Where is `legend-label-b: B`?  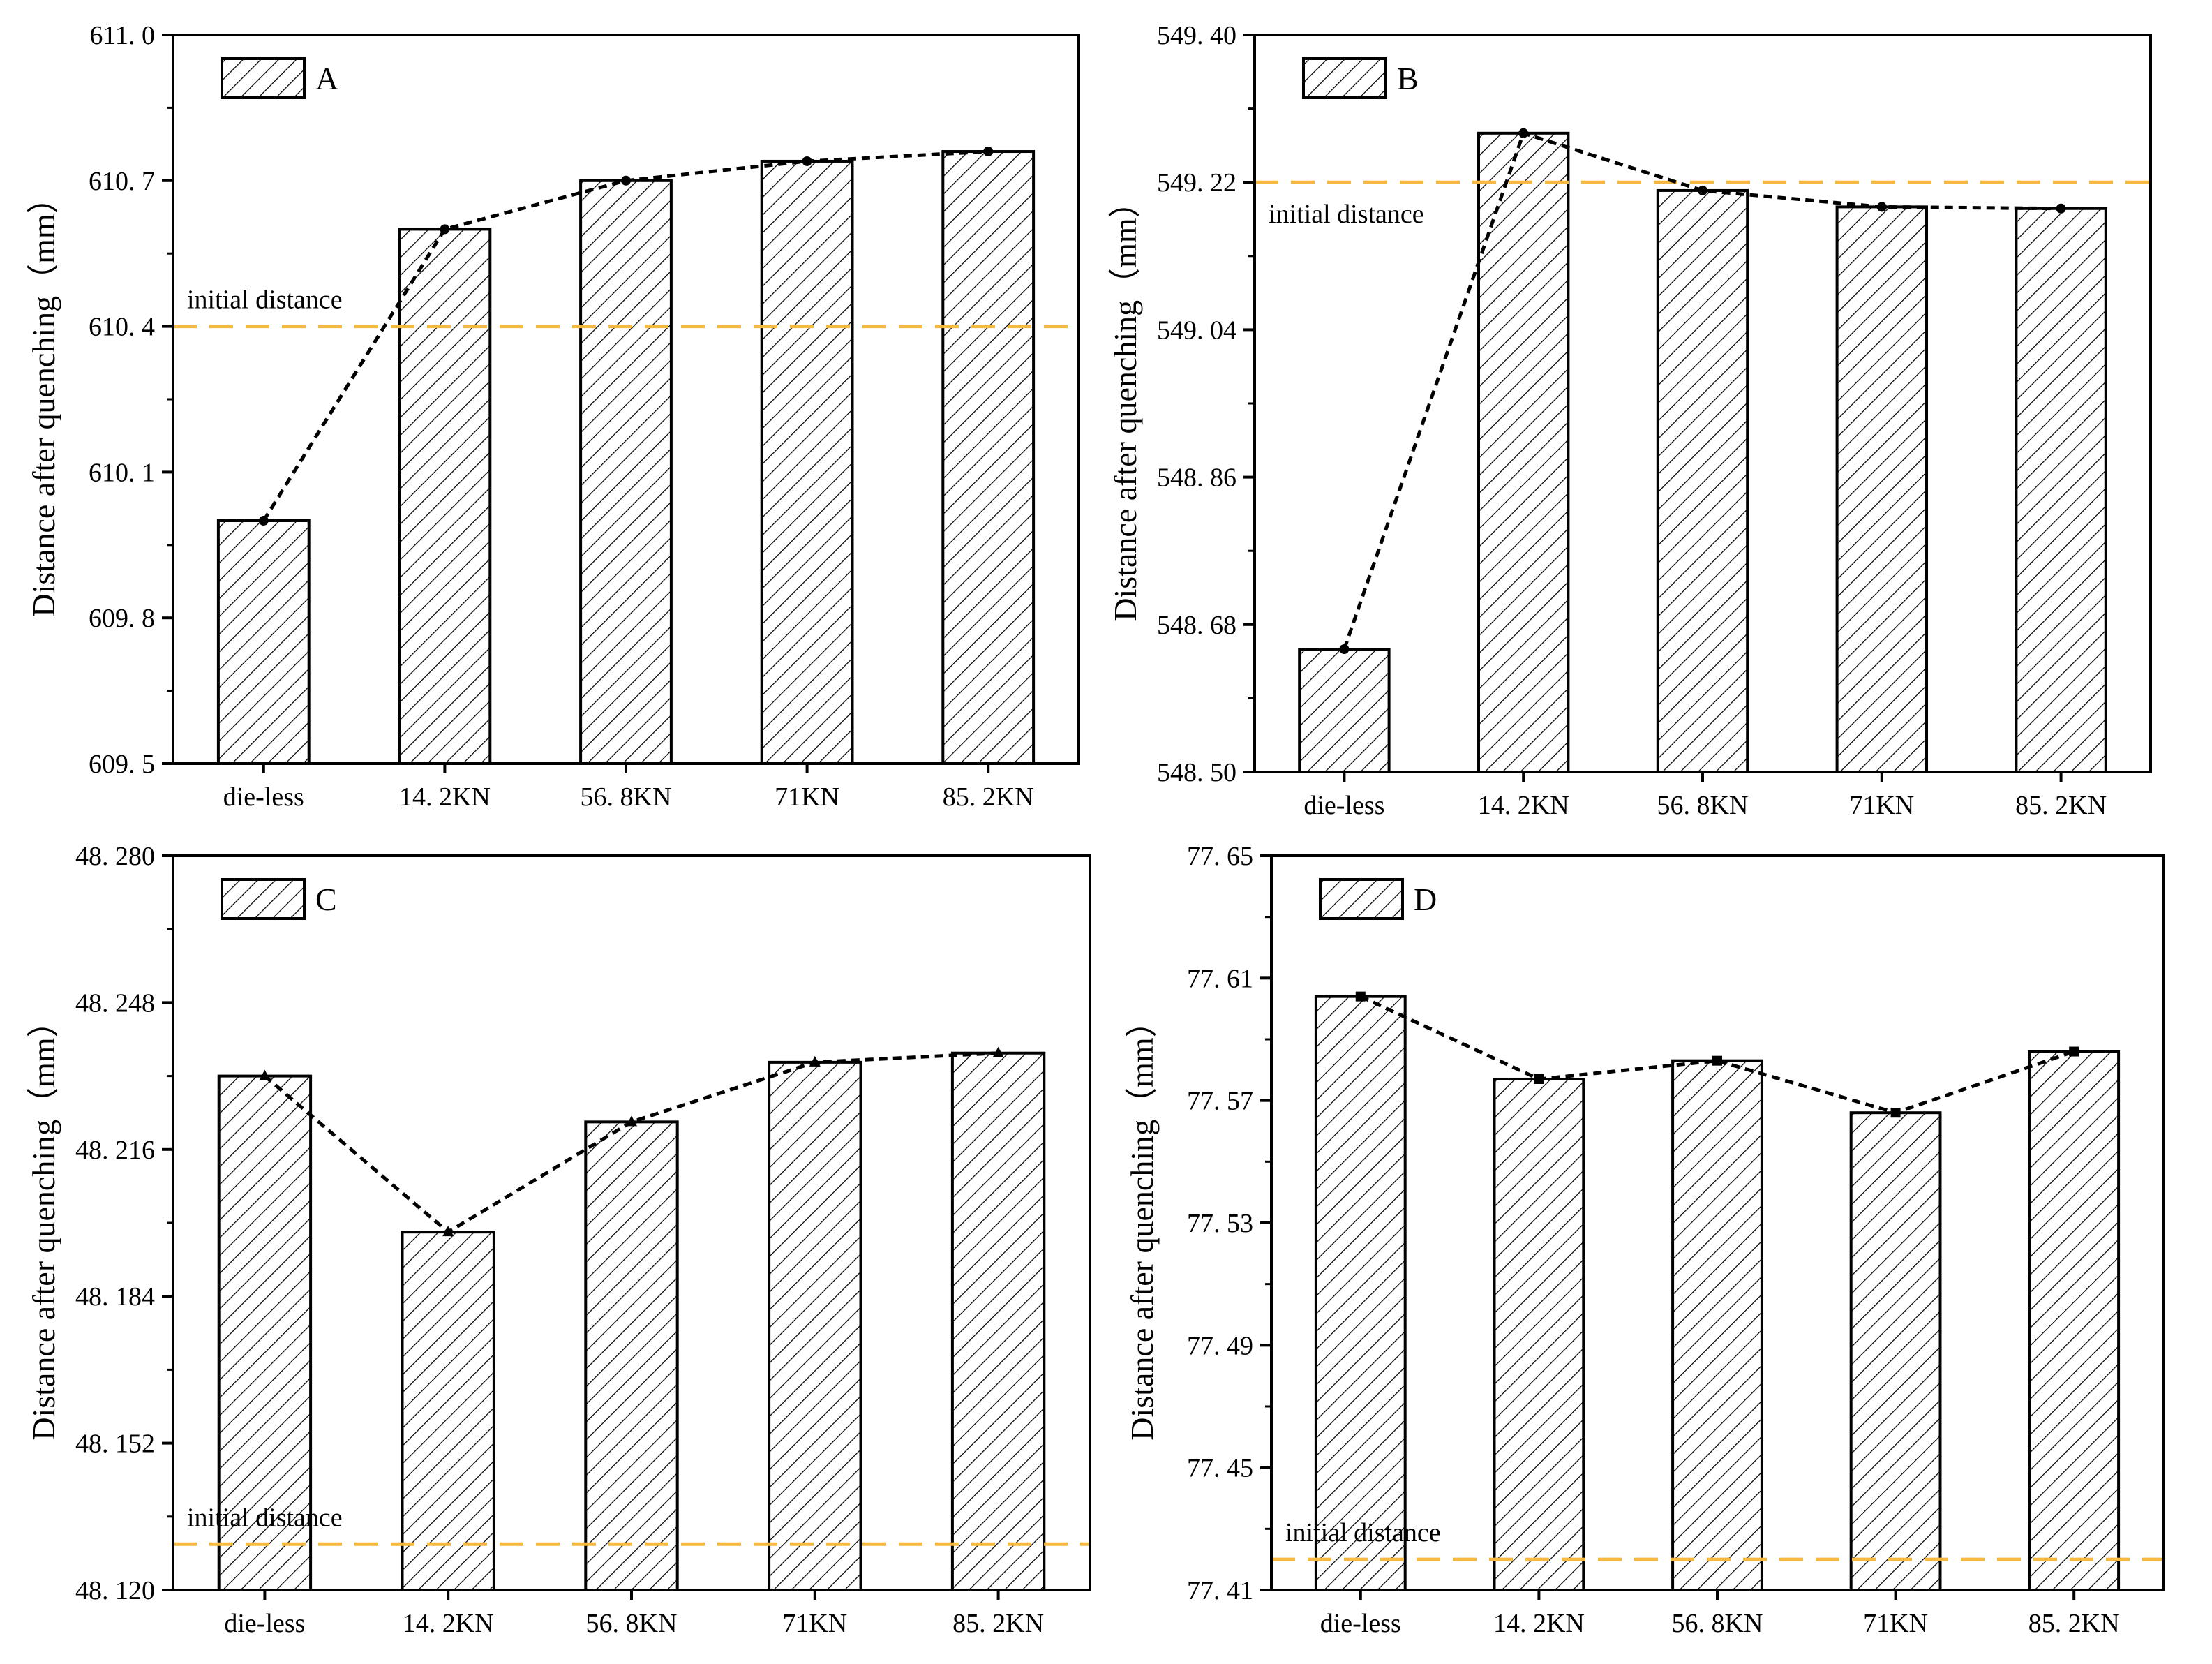 legend-label-b: B is located at coordinates (1408, 78).